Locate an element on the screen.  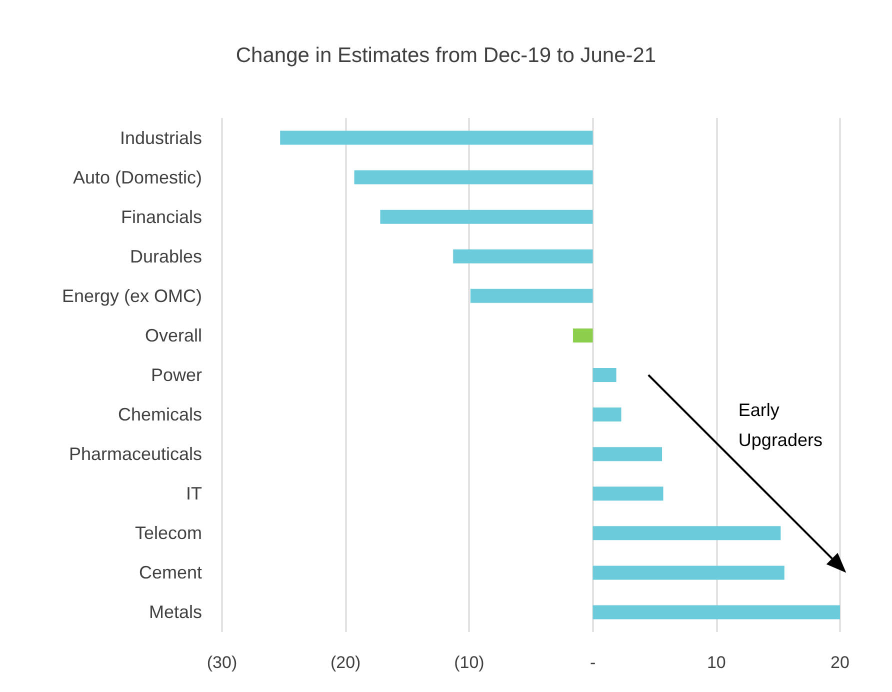
y-tick-label: Financials is located at coordinates (161, 216).